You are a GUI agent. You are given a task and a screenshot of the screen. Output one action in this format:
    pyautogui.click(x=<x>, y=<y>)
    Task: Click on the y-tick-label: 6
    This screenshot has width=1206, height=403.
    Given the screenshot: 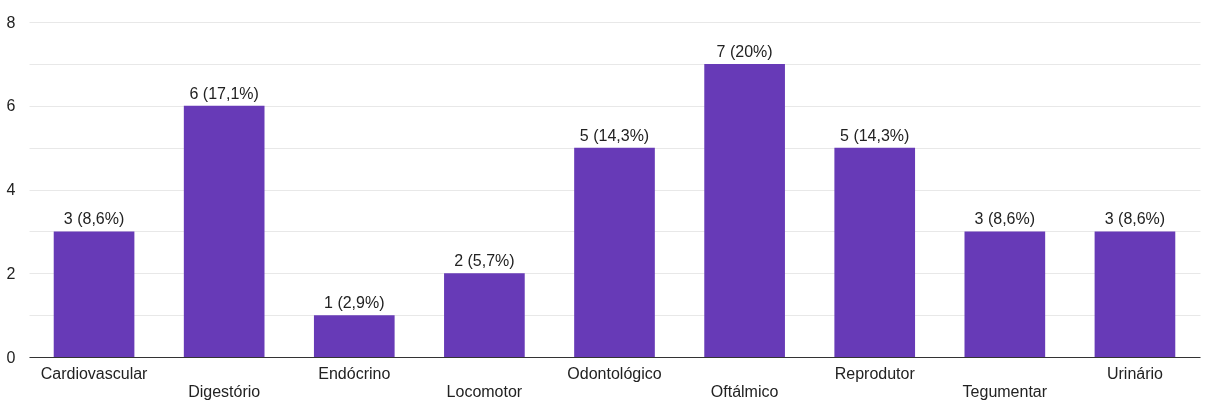 What is the action you would take?
    pyautogui.click(x=11, y=106)
    